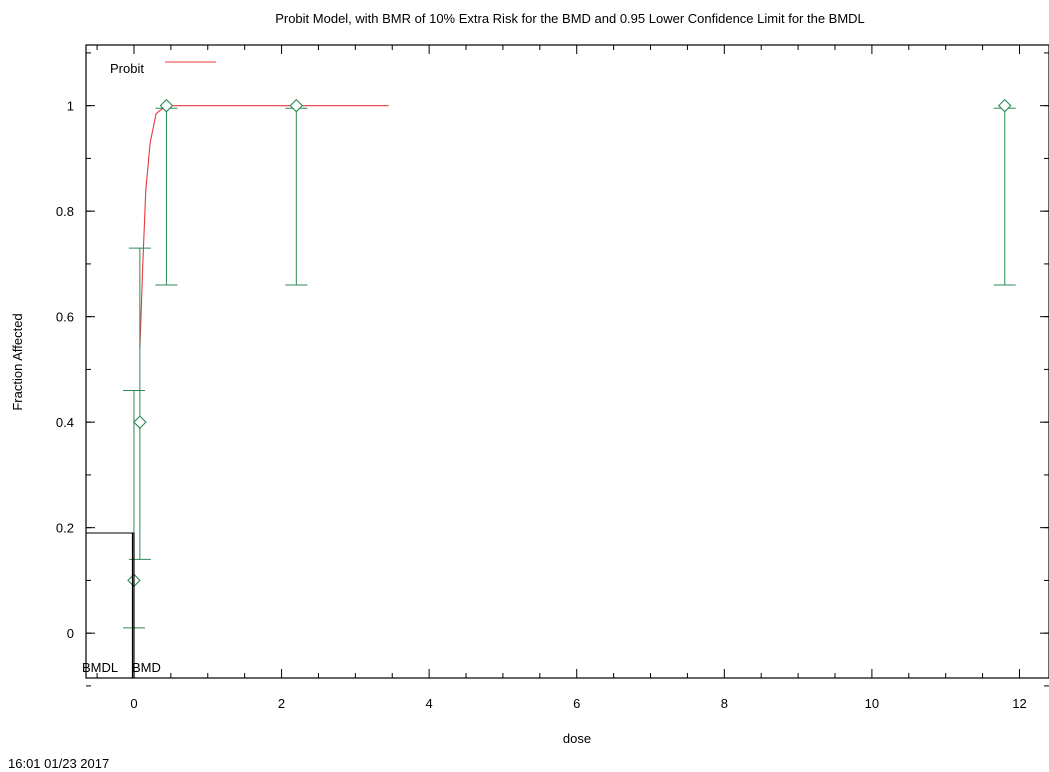  Describe the element at coordinates (70, 633) in the screenshot. I see `y-tick-label: 0` at that location.